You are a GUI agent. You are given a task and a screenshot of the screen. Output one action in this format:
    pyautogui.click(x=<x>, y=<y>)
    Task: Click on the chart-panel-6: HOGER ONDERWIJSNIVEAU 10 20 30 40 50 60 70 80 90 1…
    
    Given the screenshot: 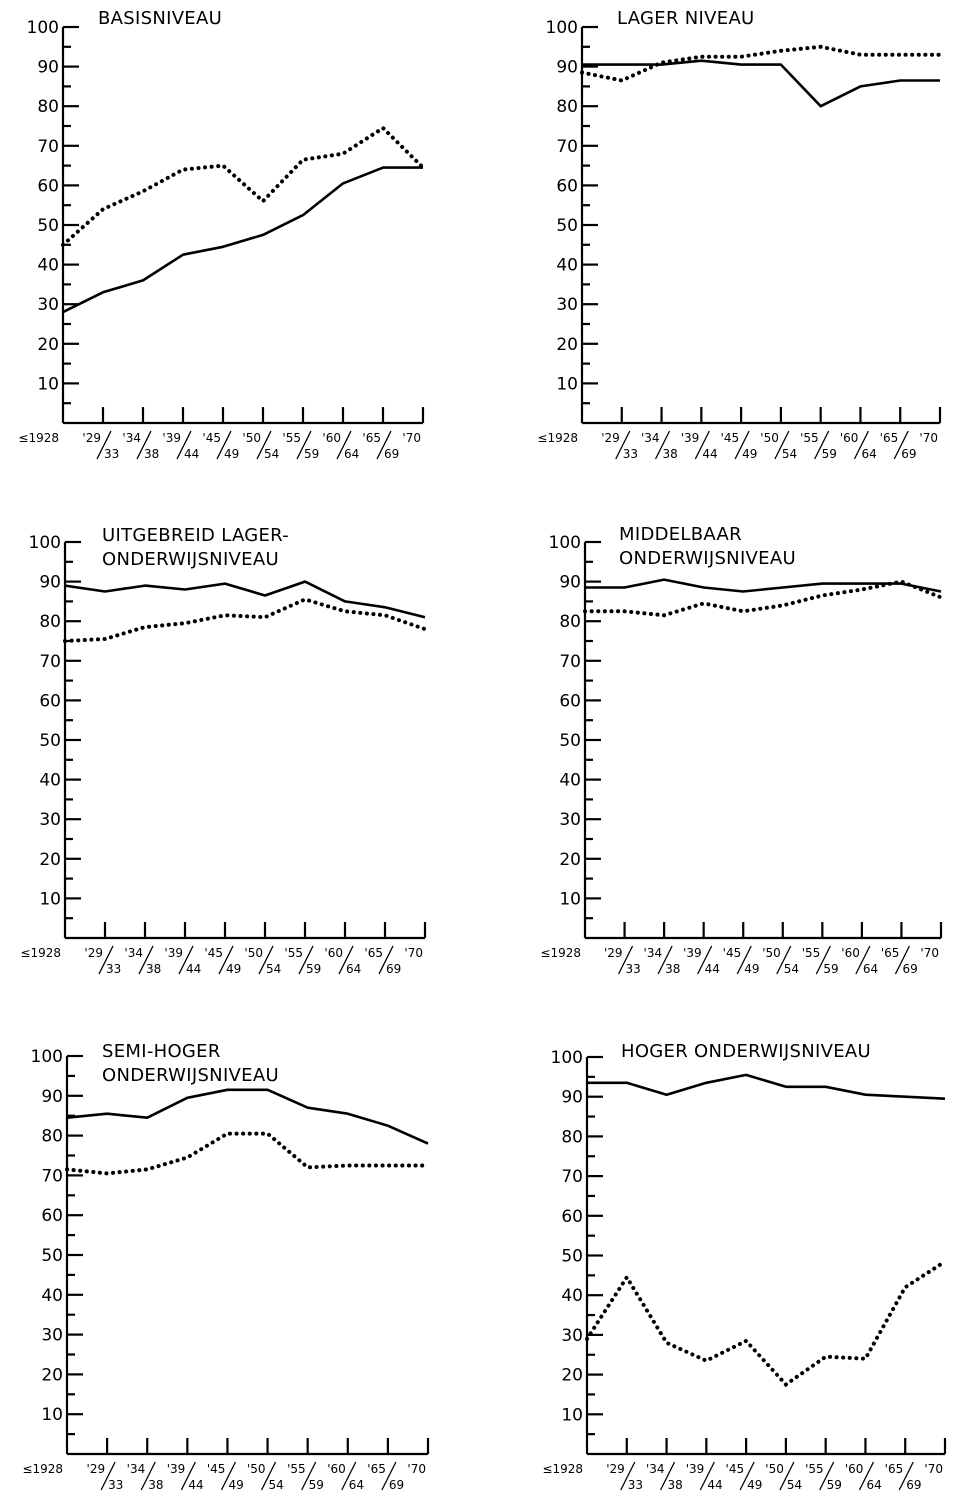 What is the action you would take?
    pyautogui.click(x=744, y=1266)
    